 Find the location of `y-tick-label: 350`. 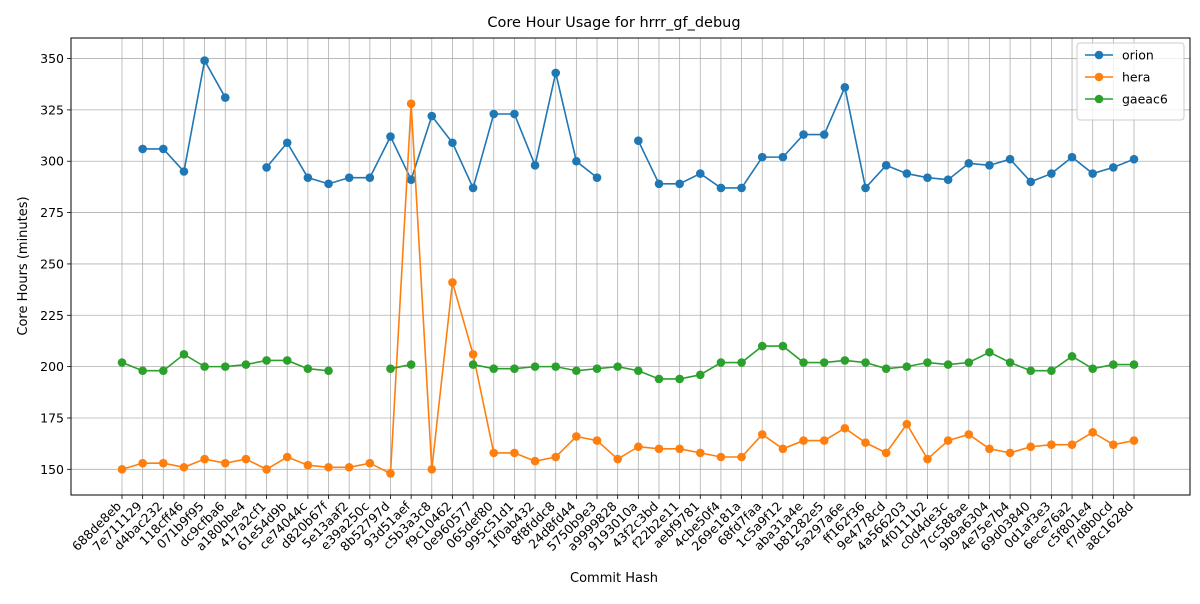

y-tick-label: 350 is located at coordinates (52, 58).